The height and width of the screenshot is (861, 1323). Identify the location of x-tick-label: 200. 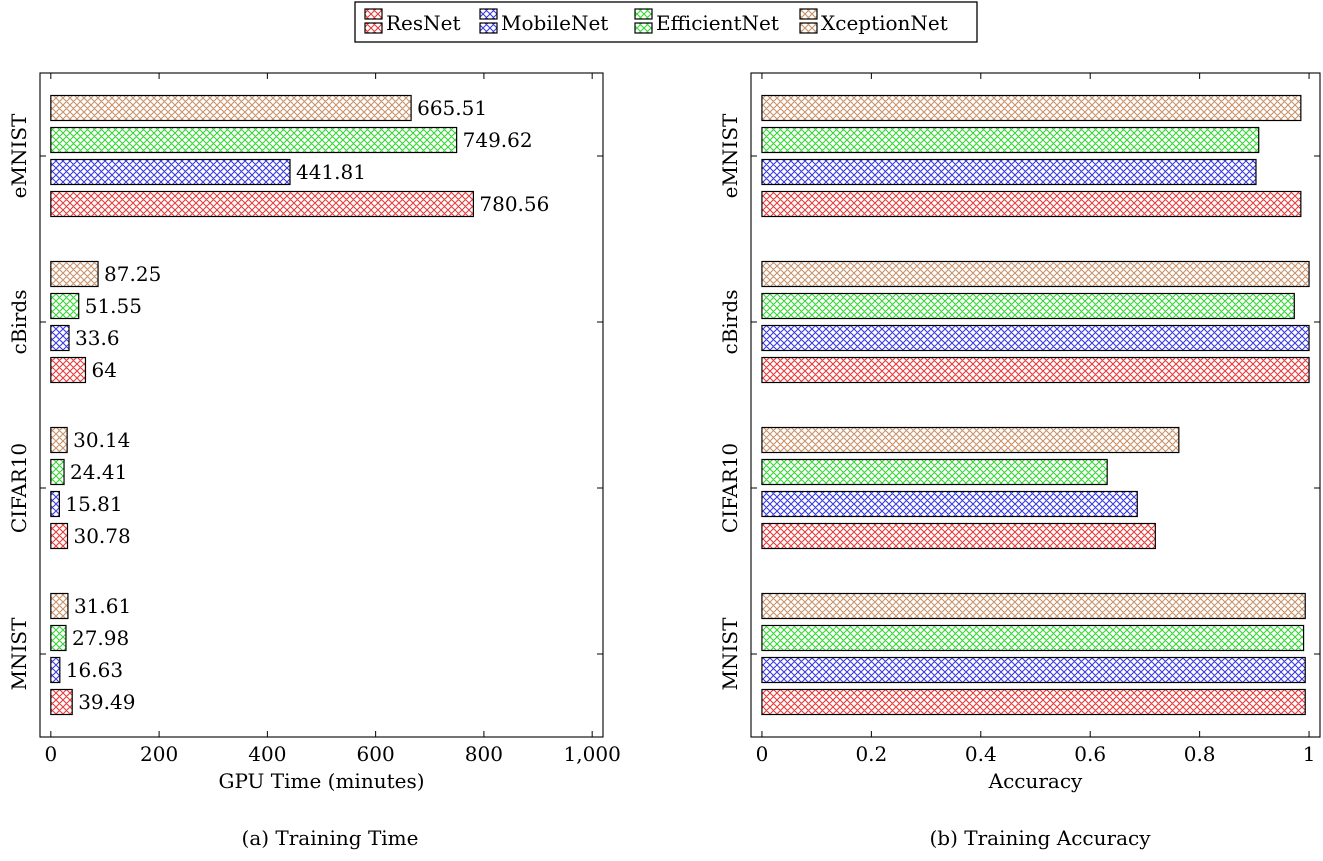
(159, 754).